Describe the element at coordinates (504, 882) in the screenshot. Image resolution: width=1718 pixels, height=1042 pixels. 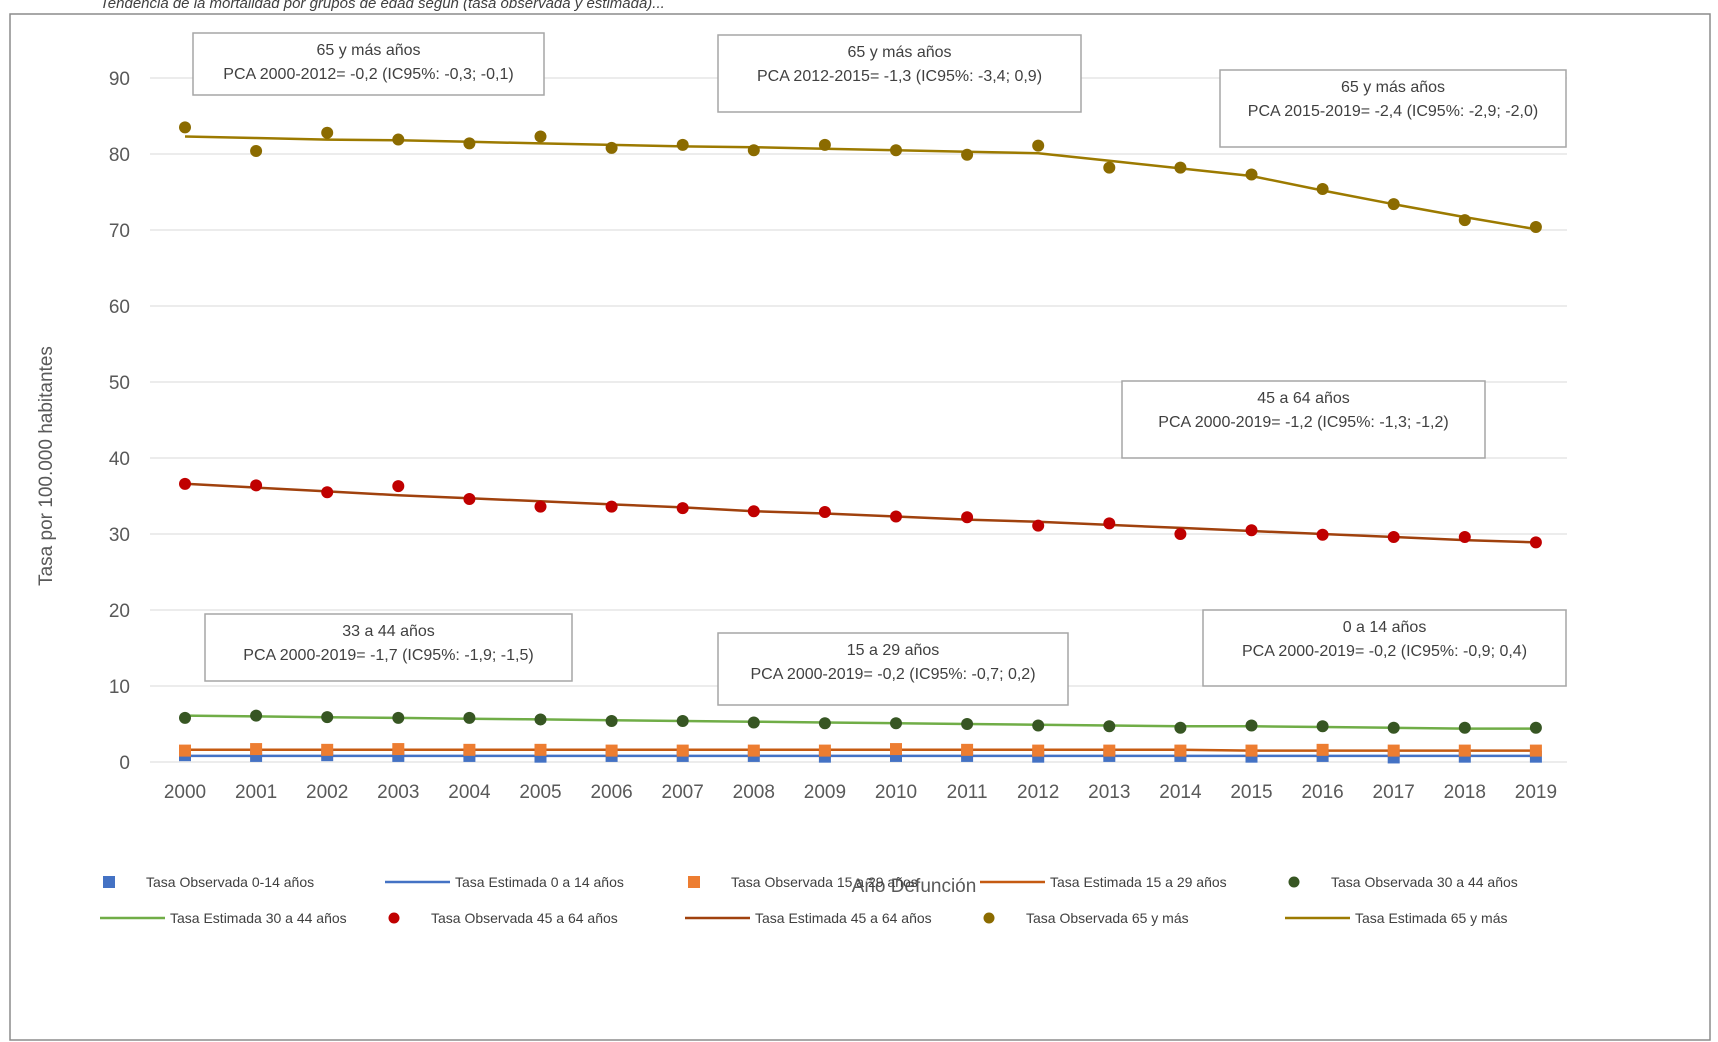
I see `legend-item-tasa-estimada-0-a-14-anos: Tasa Estimada 0 a 14 años` at that location.